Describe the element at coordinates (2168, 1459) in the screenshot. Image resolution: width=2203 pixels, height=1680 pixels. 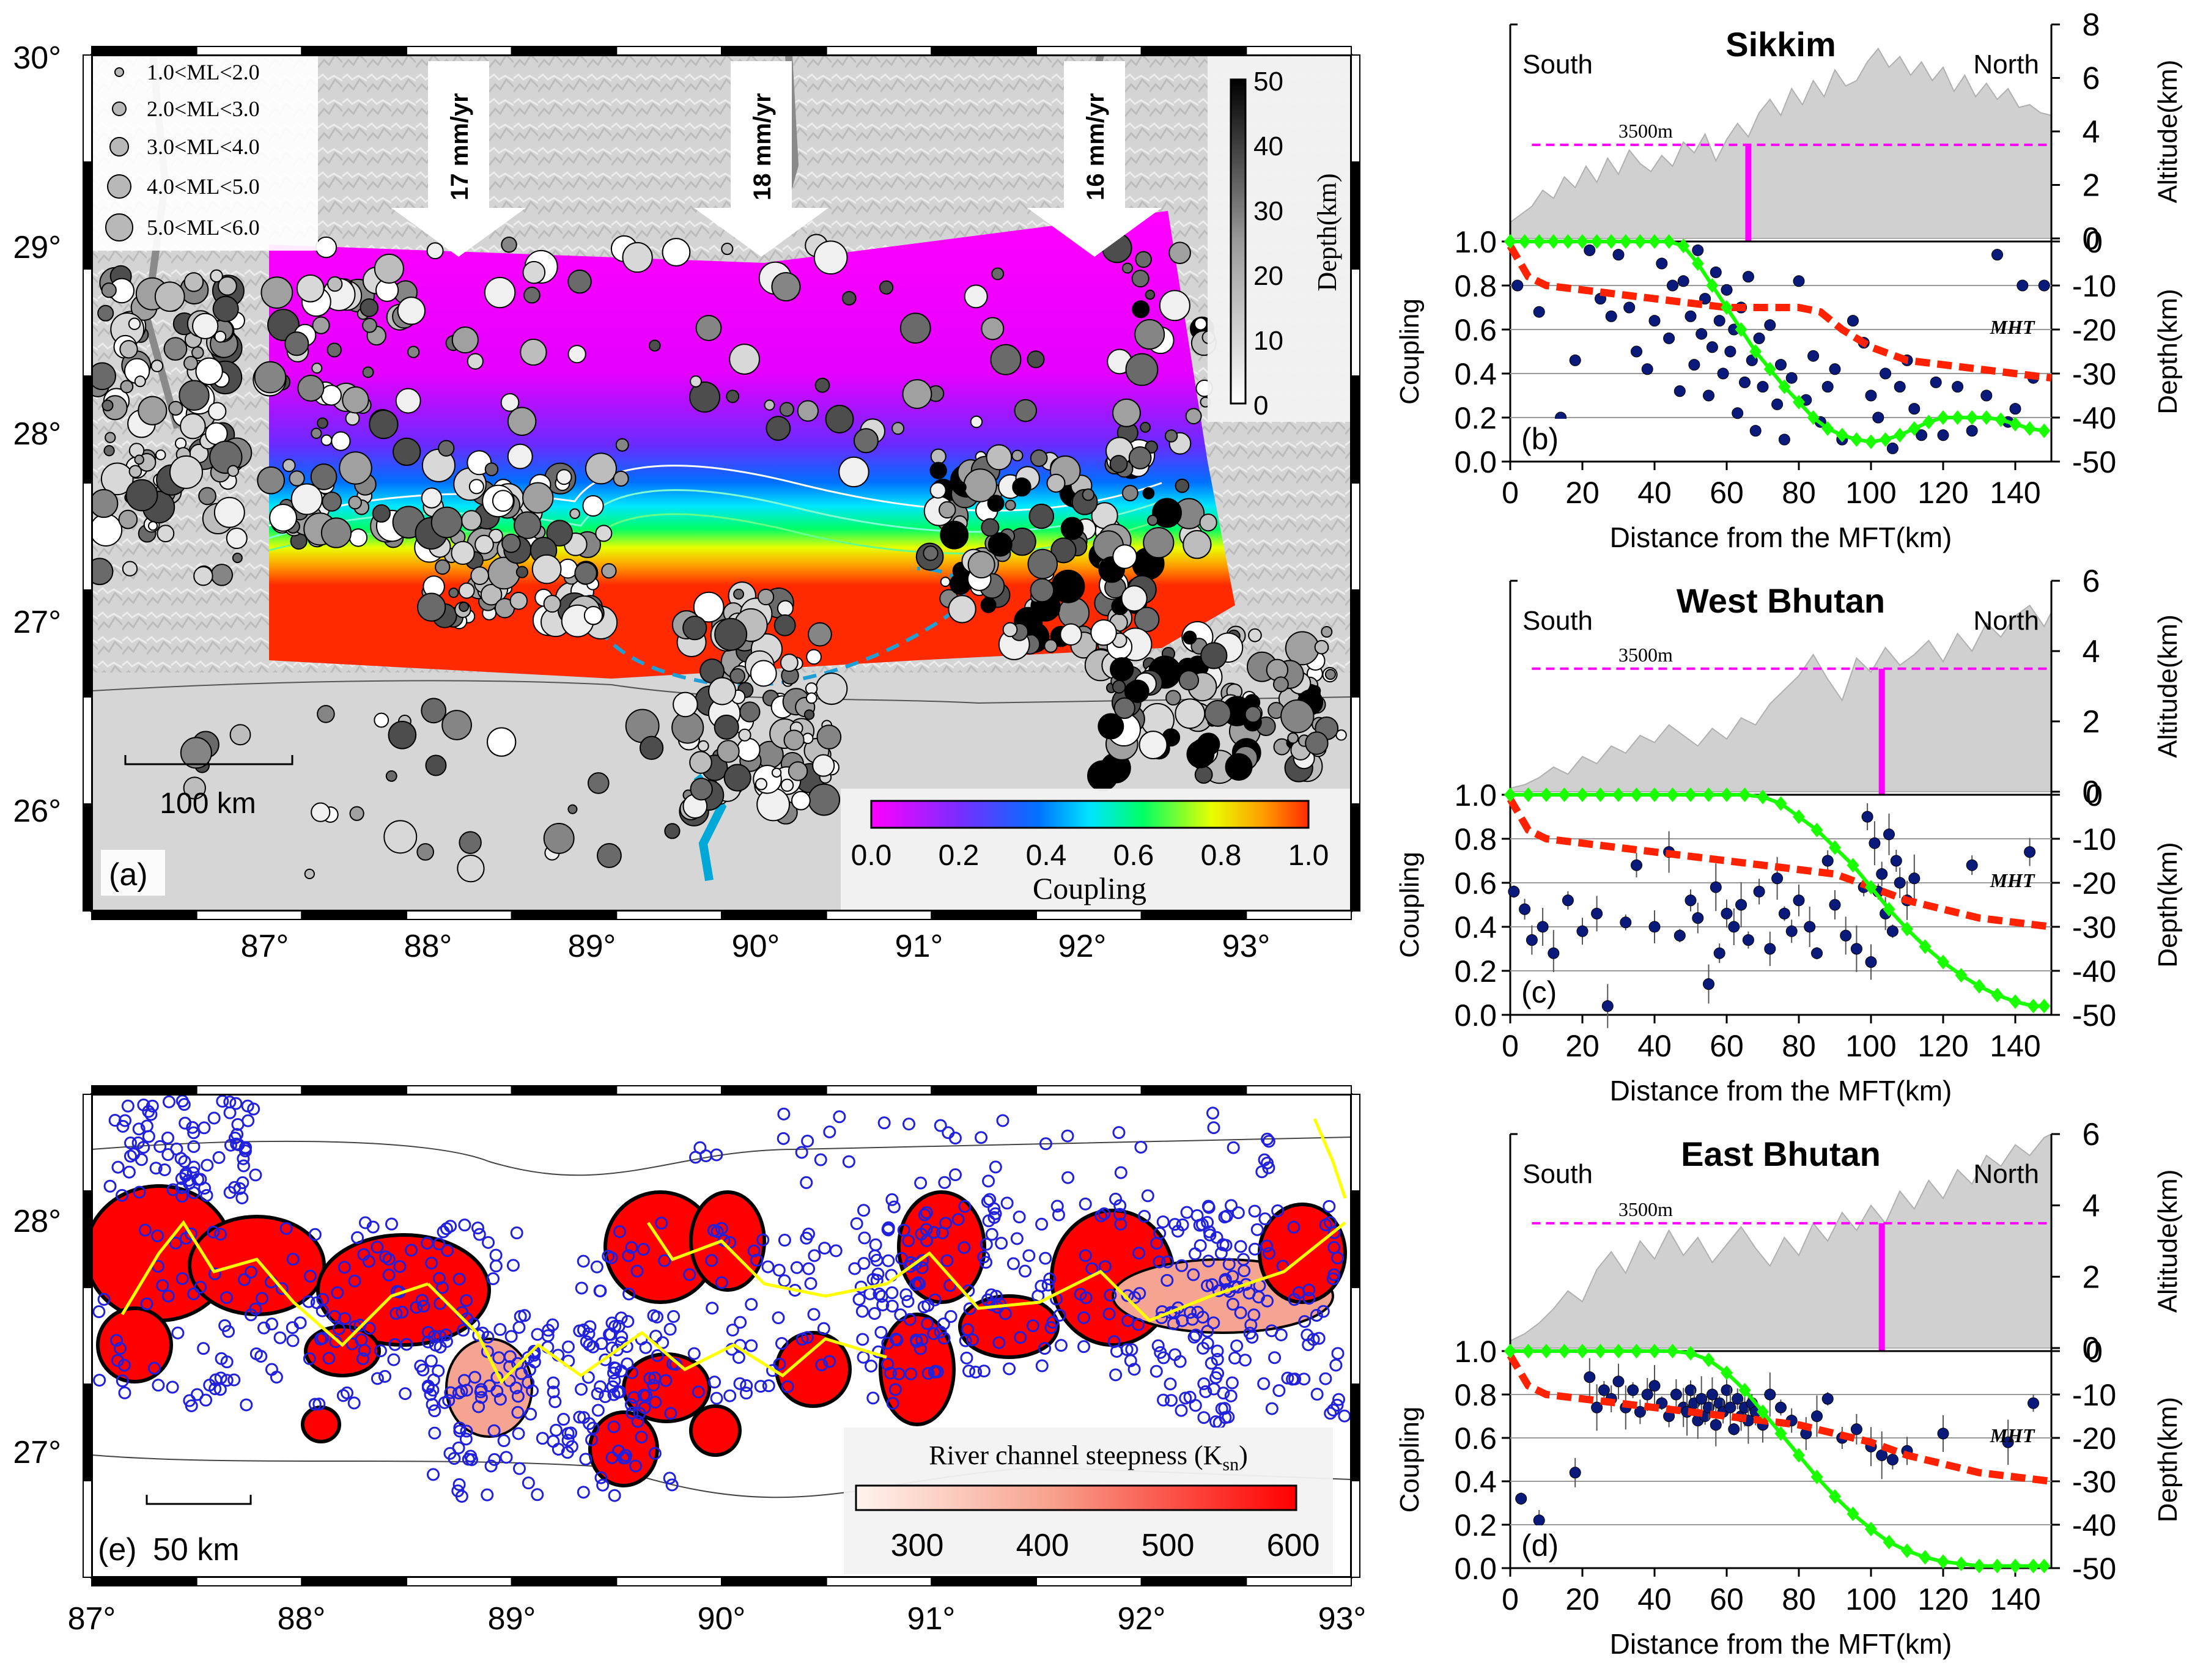
I see `depth-axis-title: Depth(km)` at that location.